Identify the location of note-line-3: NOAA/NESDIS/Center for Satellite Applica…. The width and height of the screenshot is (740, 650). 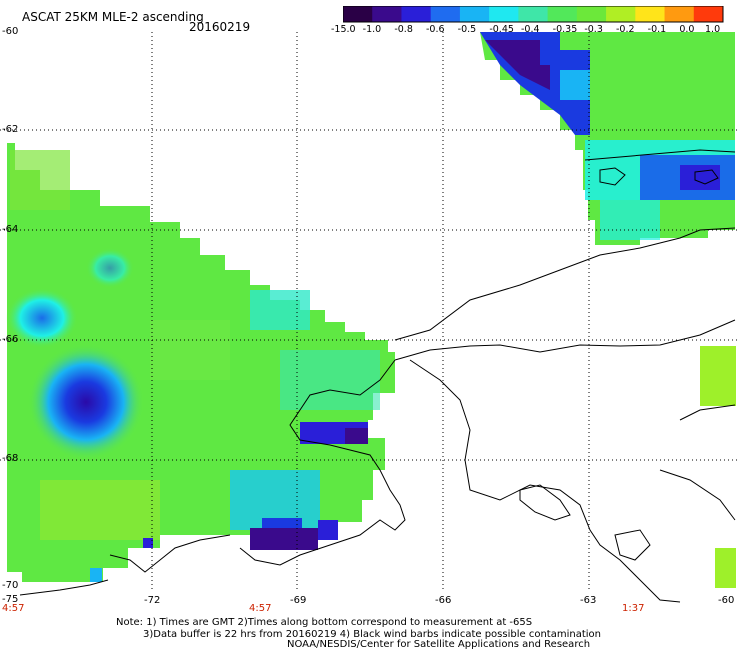
(439, 644).